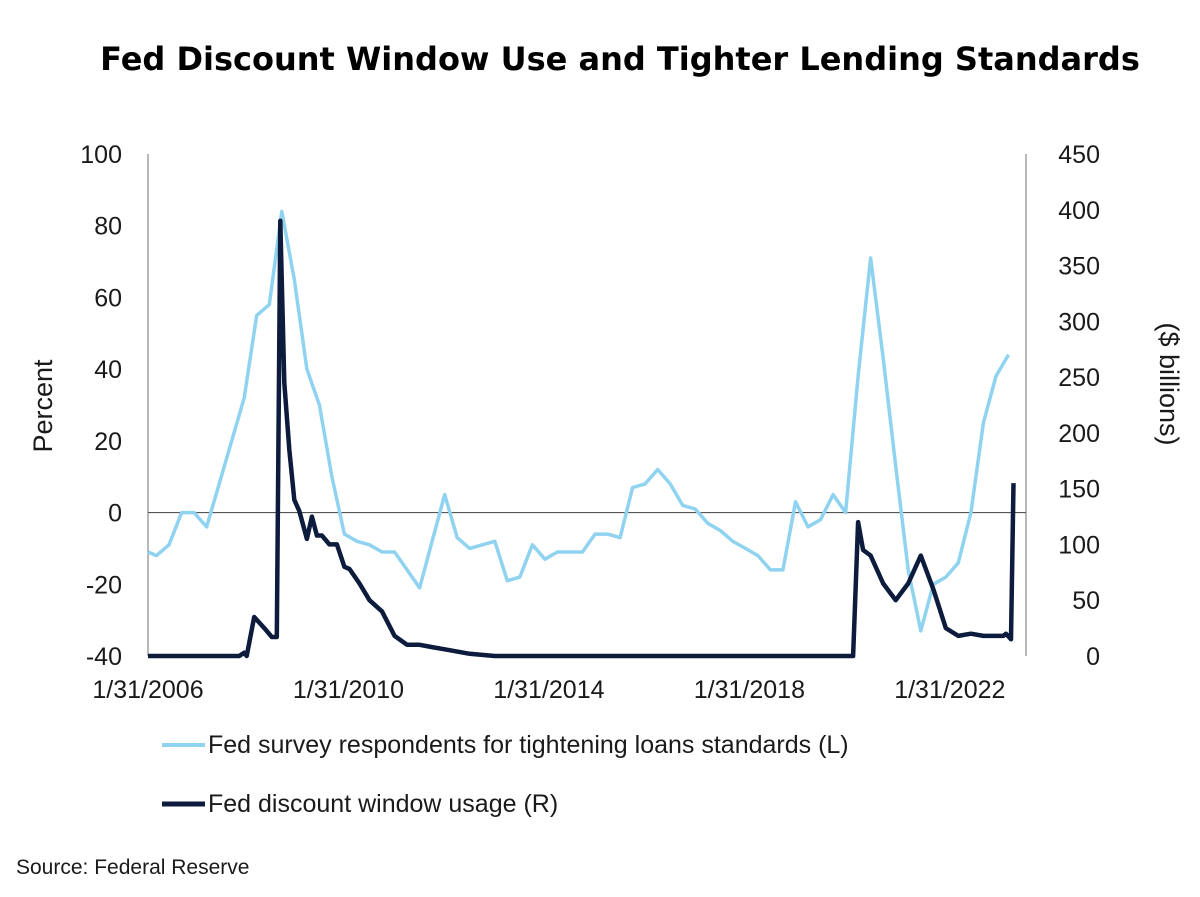 The height and width of the screenshot is (897, 1200). I want to click on y-tick-left: 40, so click(108, 370).